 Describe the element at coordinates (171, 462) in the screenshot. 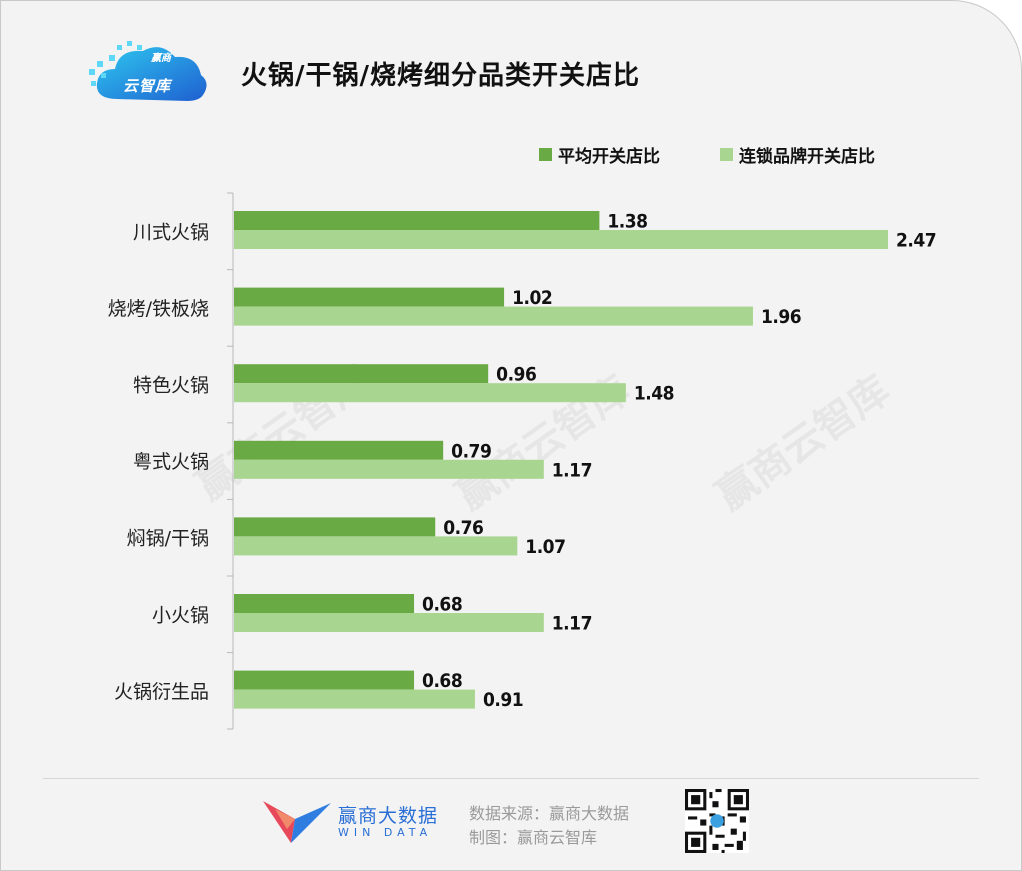

I see `category-label: 粤式火锅` at that location.